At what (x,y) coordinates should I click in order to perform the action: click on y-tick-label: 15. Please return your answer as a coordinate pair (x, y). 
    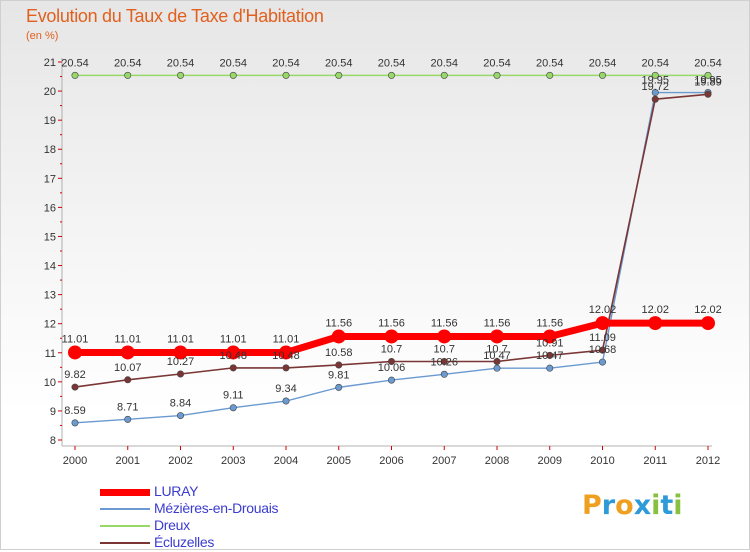
    Looking at the image, I should click on (50, 237).